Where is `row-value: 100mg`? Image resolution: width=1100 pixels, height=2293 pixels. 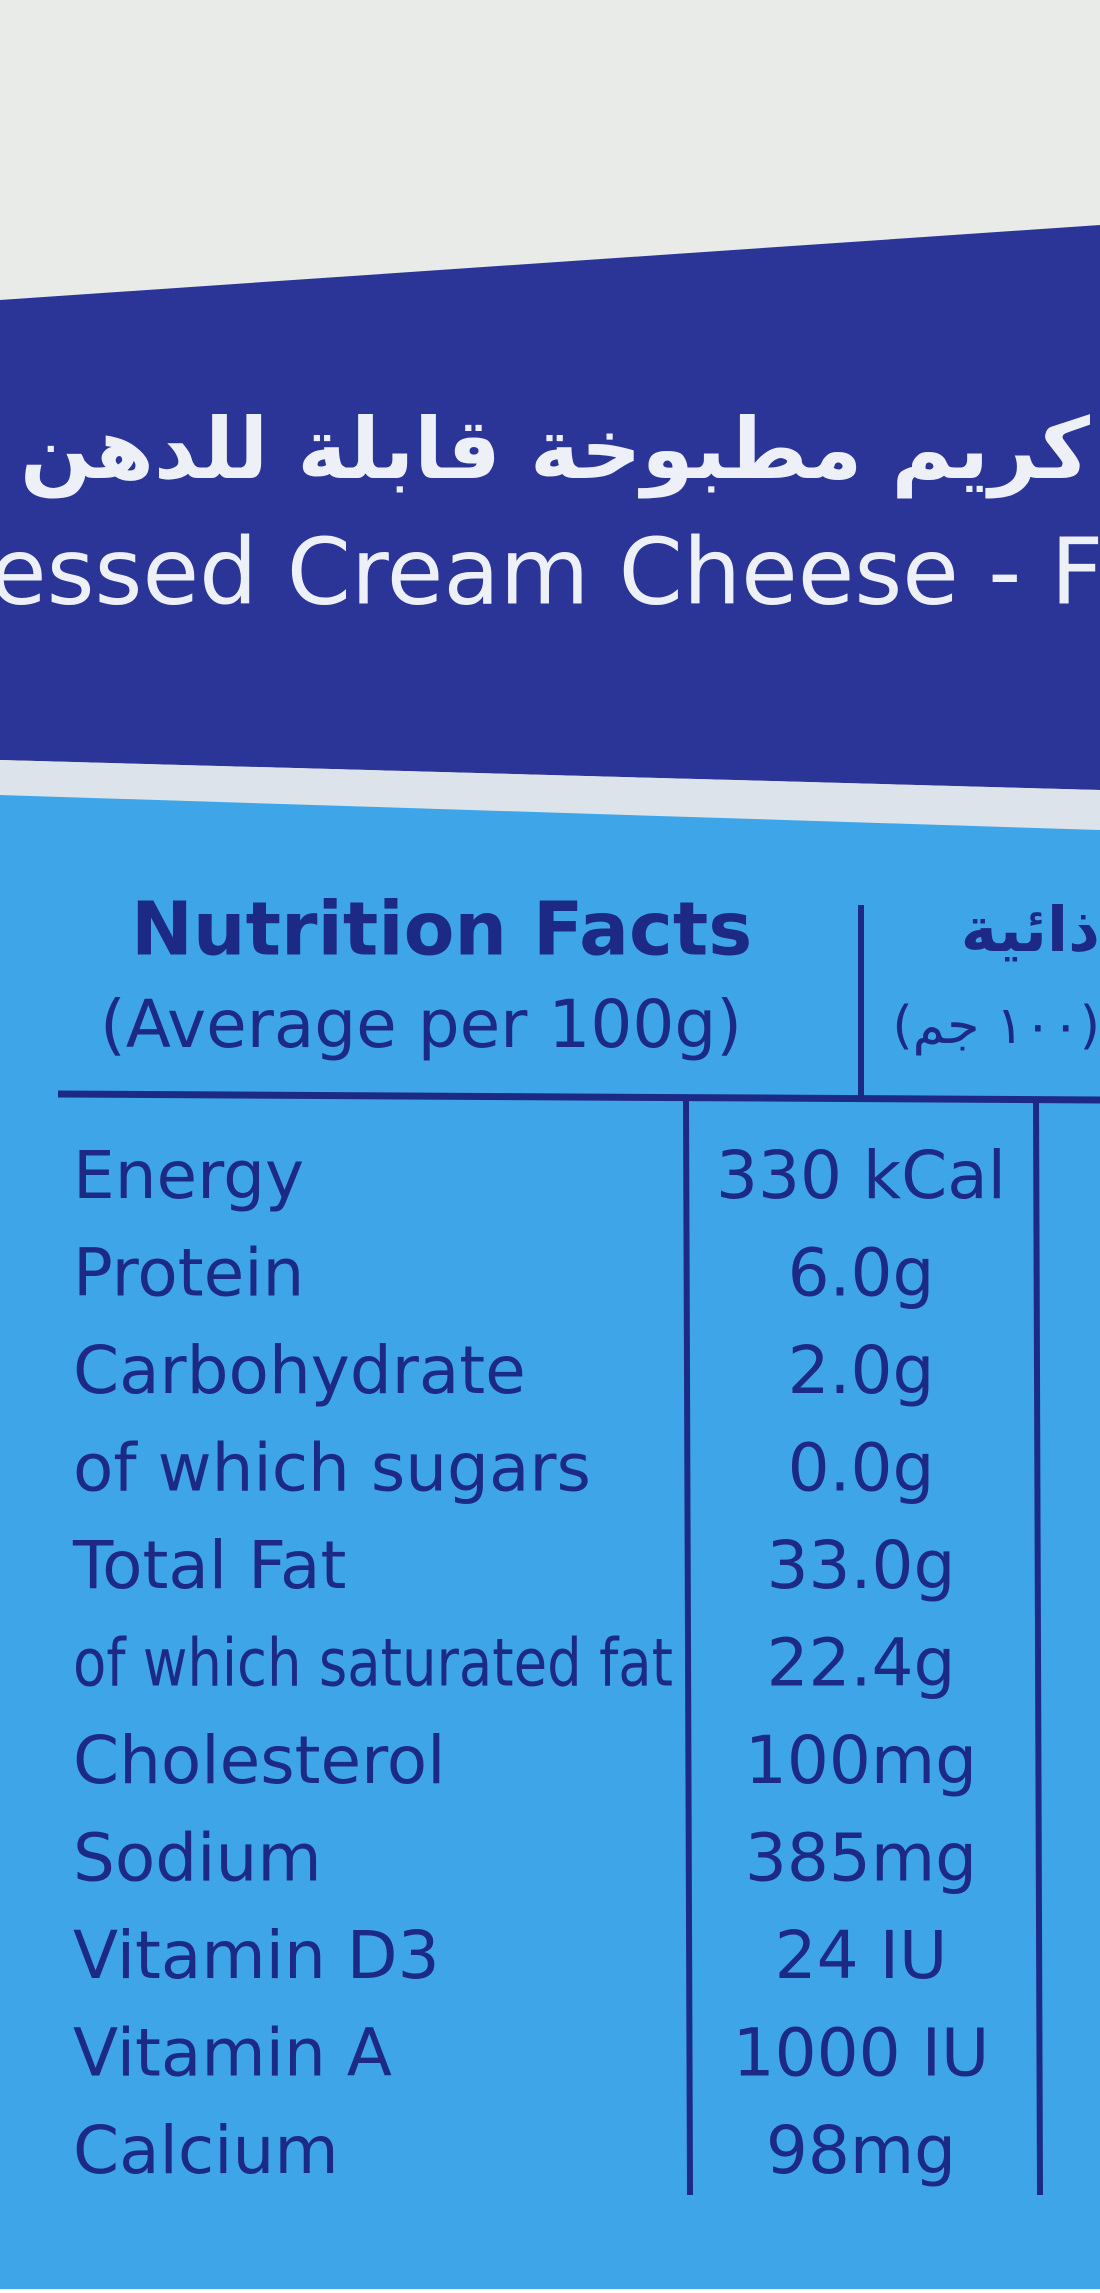 row-value: 100mg is located at coordinates (861, 1760).